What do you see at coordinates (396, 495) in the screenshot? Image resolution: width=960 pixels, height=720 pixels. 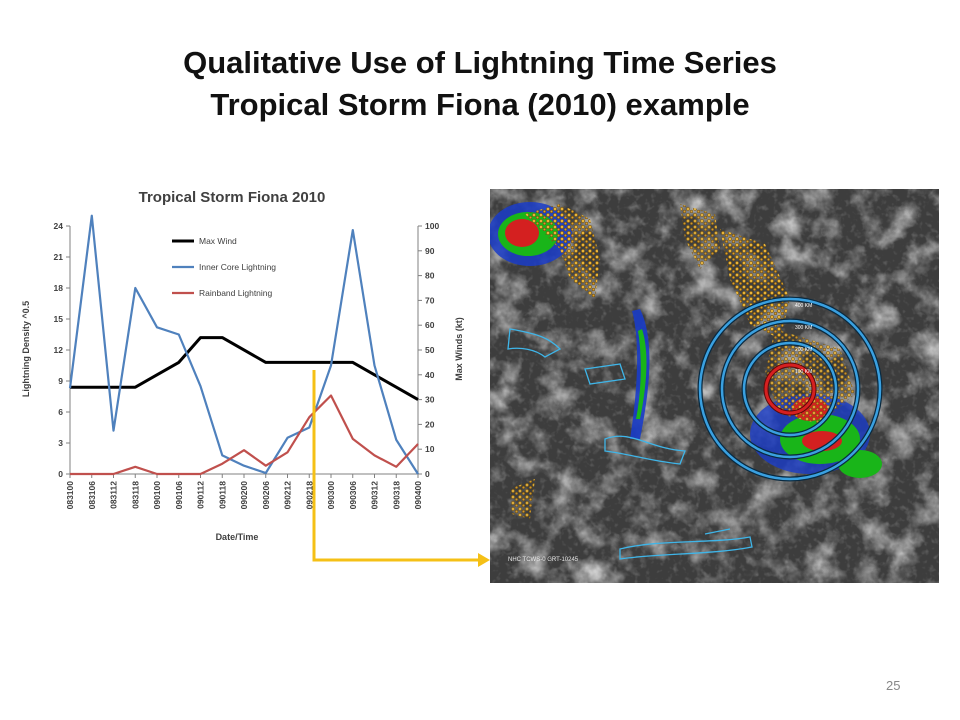 I see `x-tick-label: 090318` at bounding box center [396, 495].